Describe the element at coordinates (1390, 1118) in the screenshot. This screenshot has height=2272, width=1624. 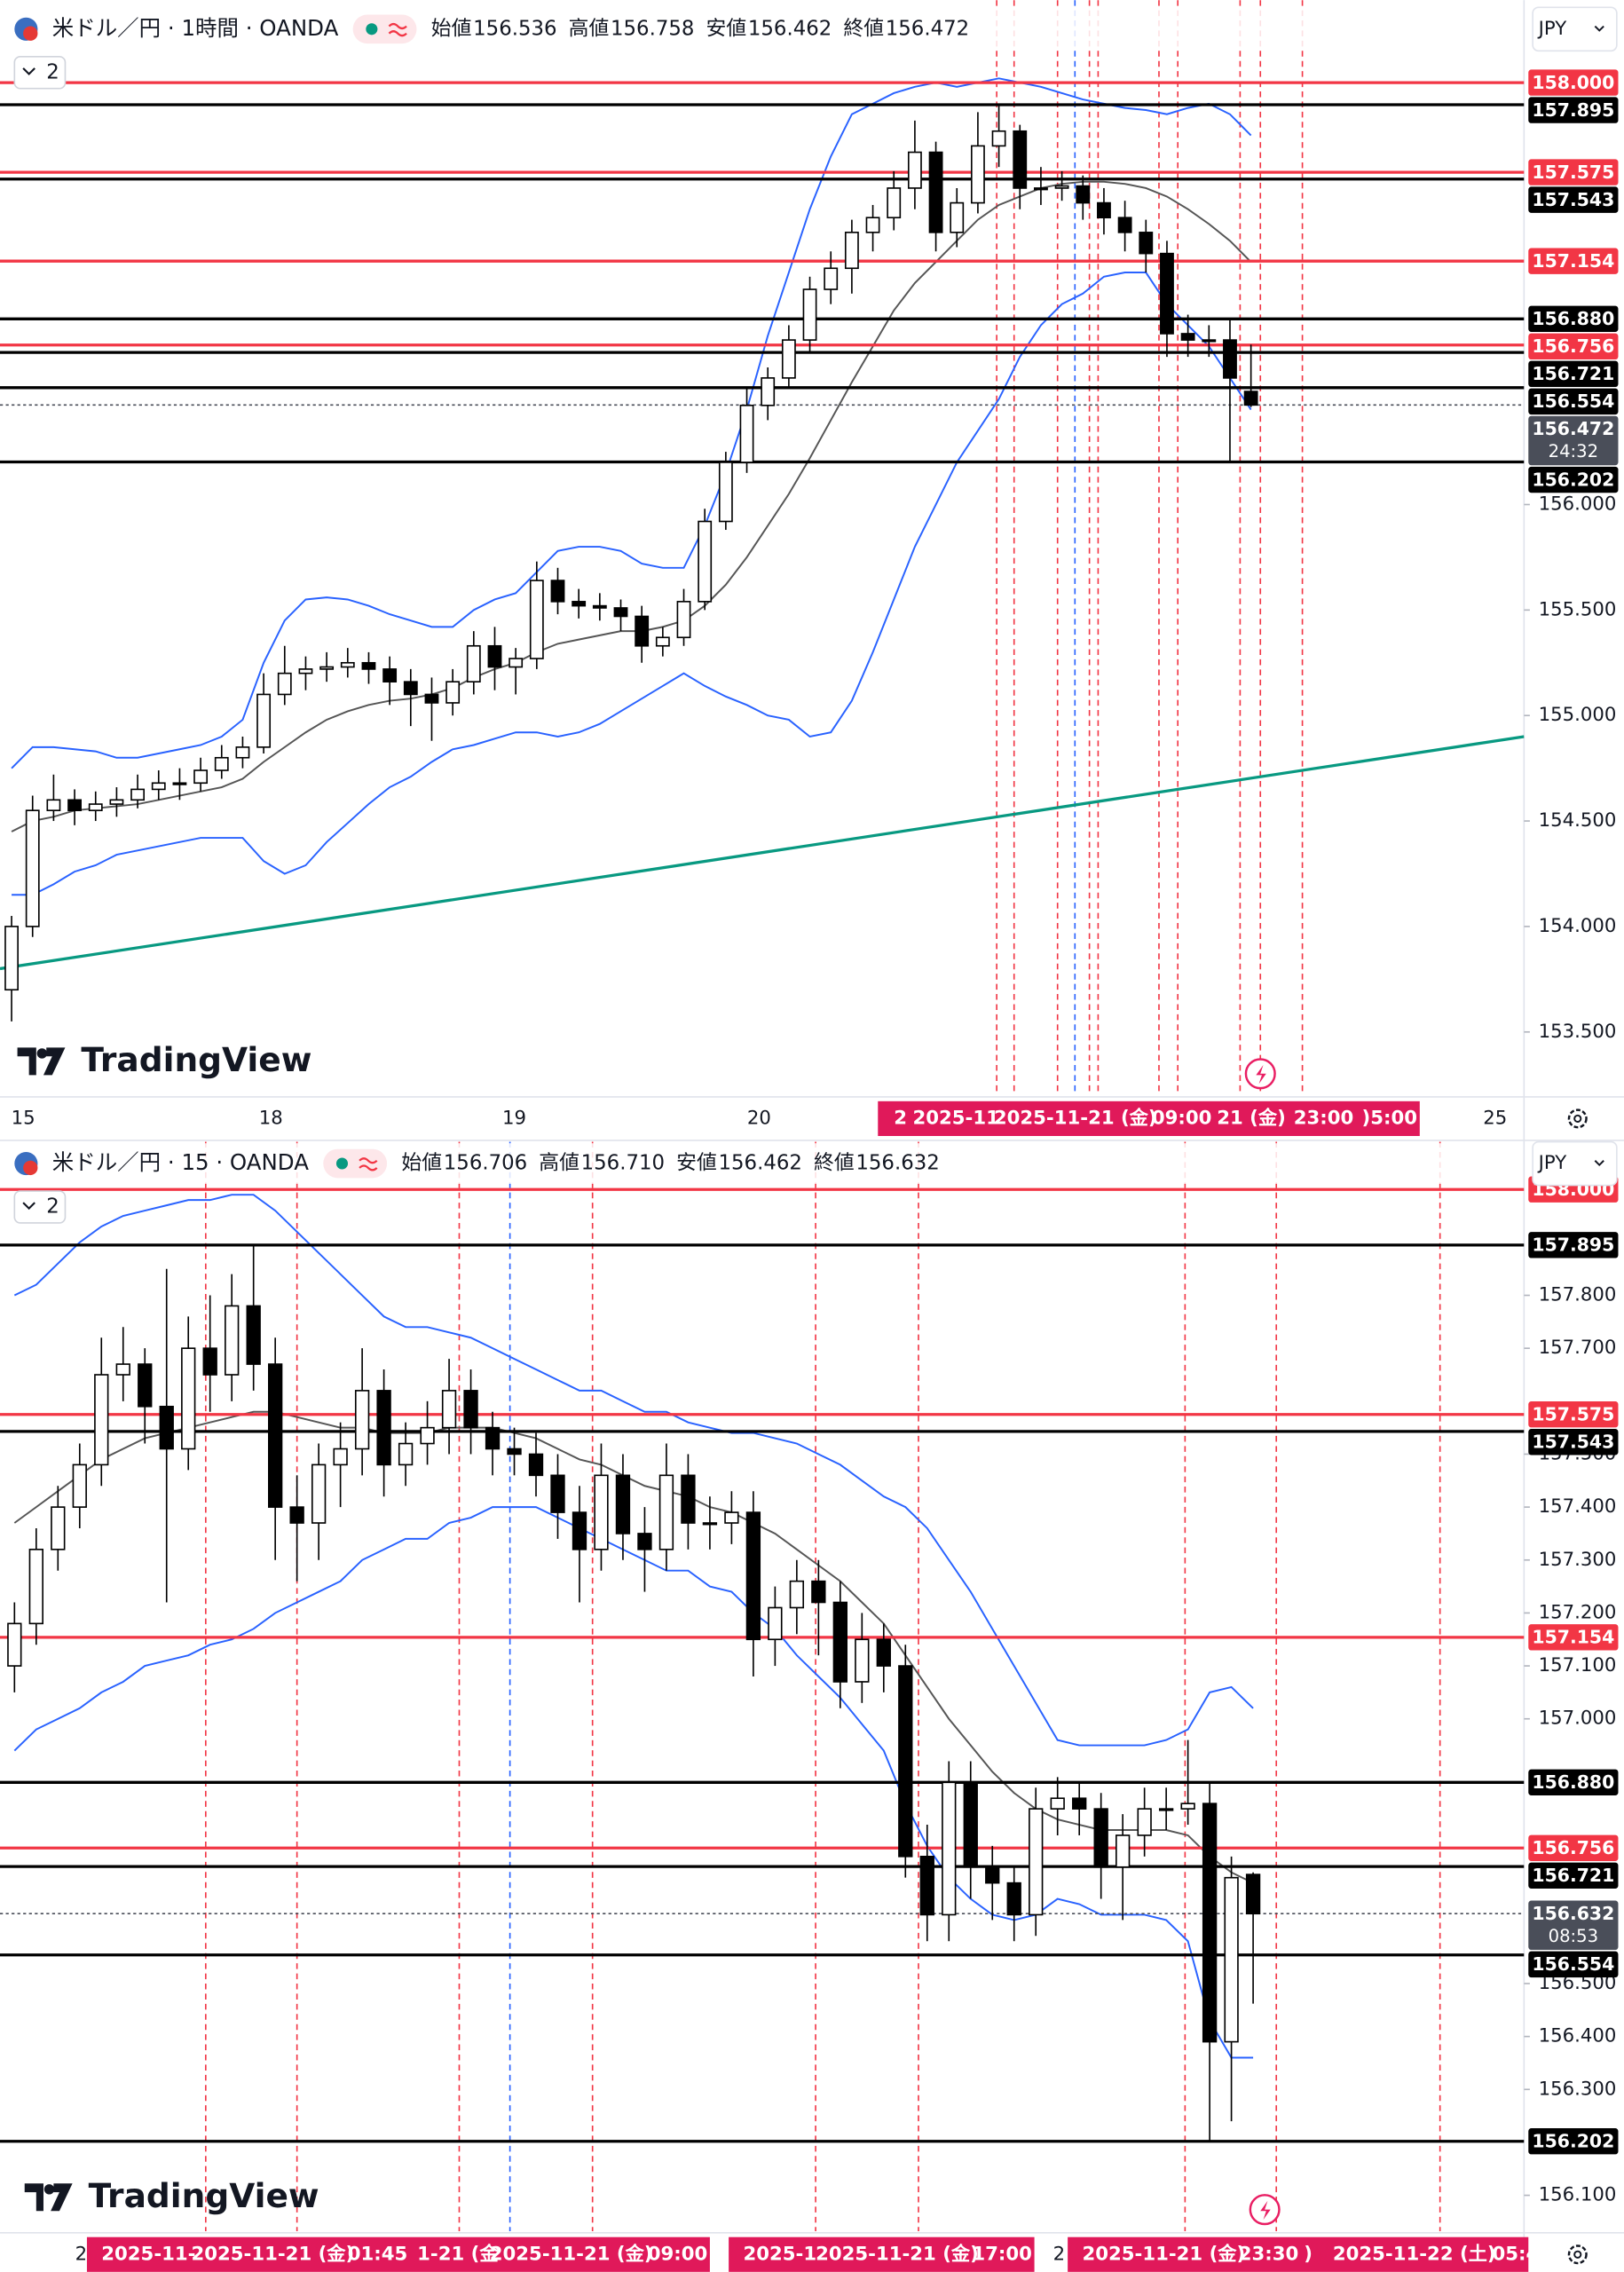
I see `crosshair-label: )5:00` at that location.